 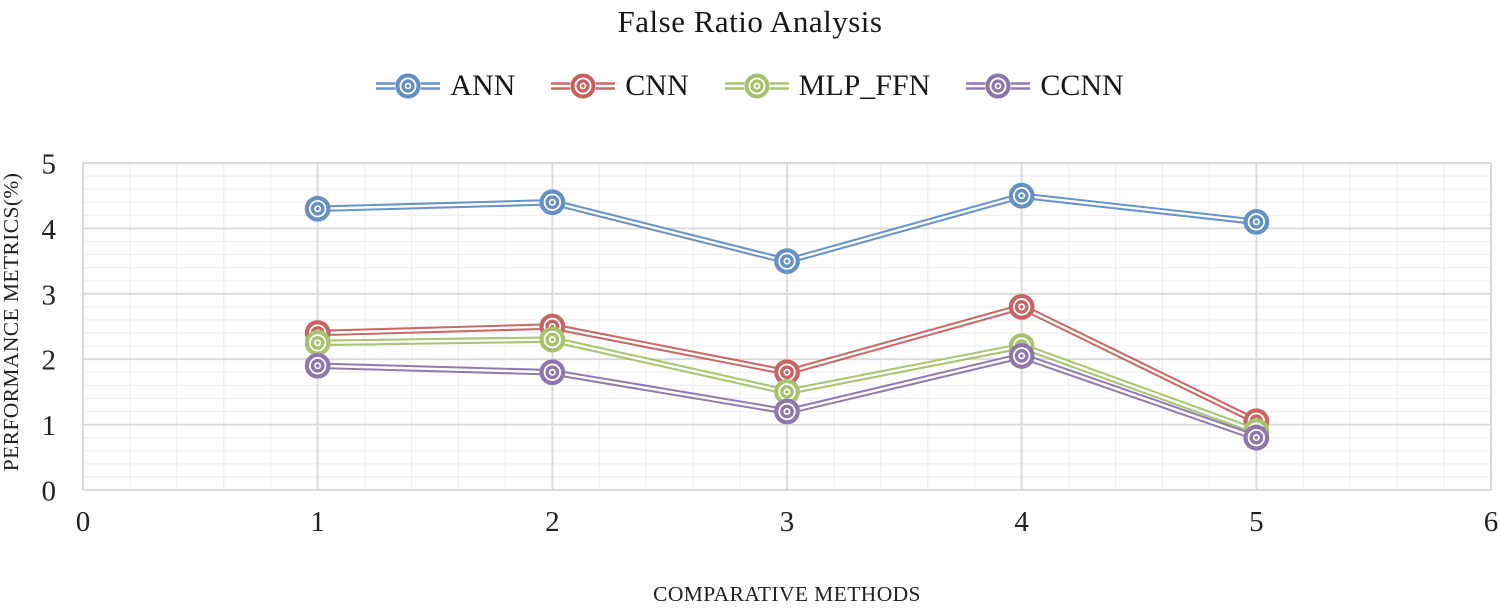 I want to click on chart-legend: ANN CNN MLP_FFN CCNN, so click(x=750, y=86).